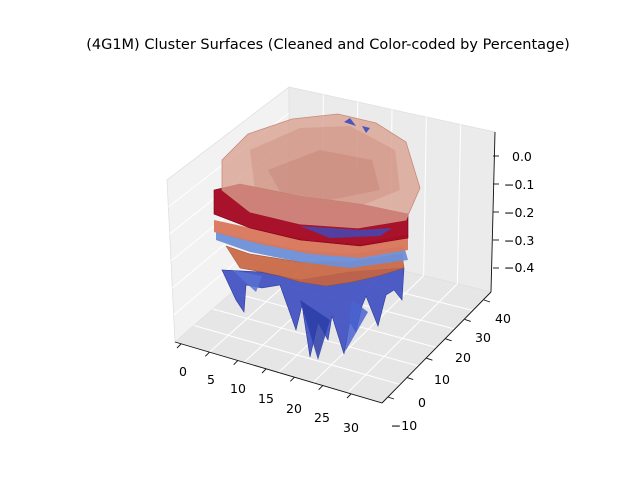  I want to click on z-tick-label: 0.0, so click(522, 156).